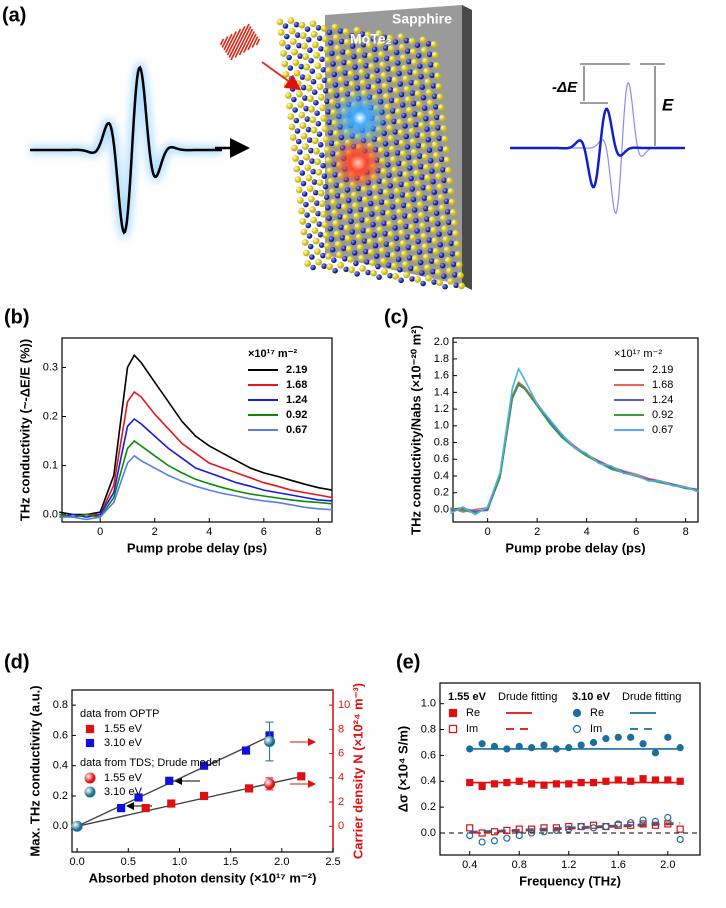  I want to click on y-axis-label: THz conductivity (~-ΔE/E (%)), so click(24, 430).